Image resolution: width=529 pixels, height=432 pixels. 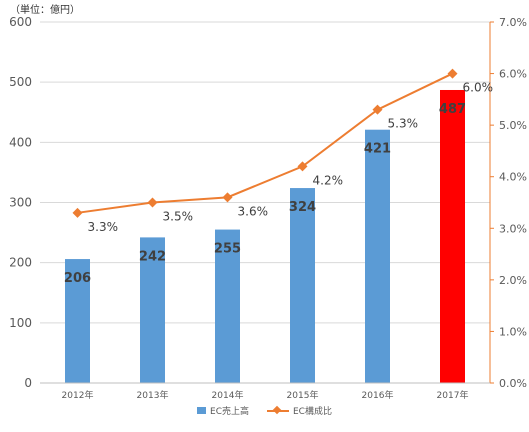 What do you see at coordinates (303, 395) in the screenshot?
I see `x-tick-label: 2015年` at bounding box center [303, 395].